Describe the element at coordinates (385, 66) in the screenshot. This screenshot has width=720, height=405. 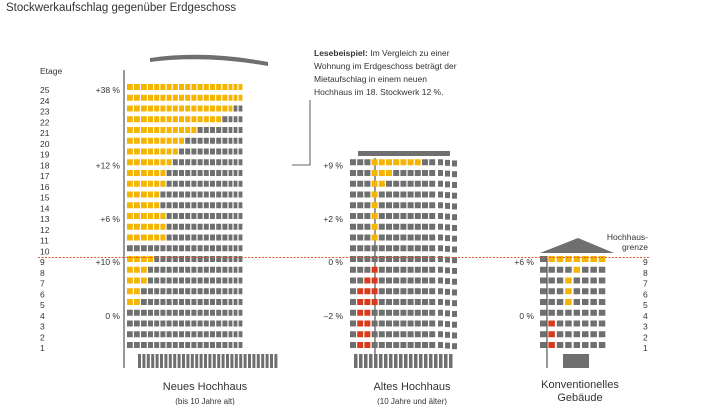
I see `callout-line-2: Wohnung im Erdgeschoss beträgt der` at that location.